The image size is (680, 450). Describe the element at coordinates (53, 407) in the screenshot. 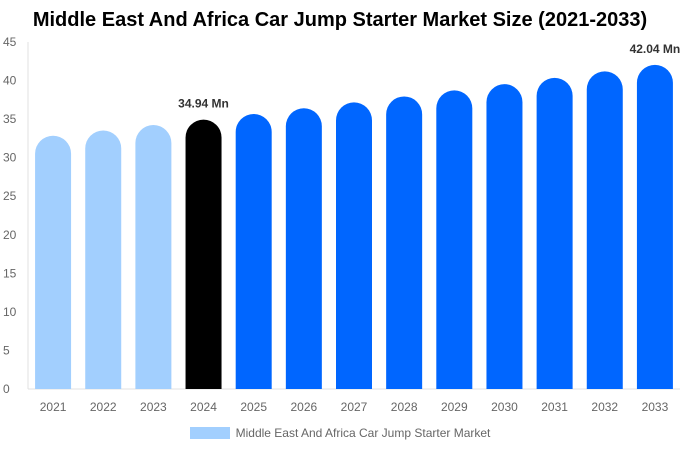

I see `x-tick-label: 2021` at that location.